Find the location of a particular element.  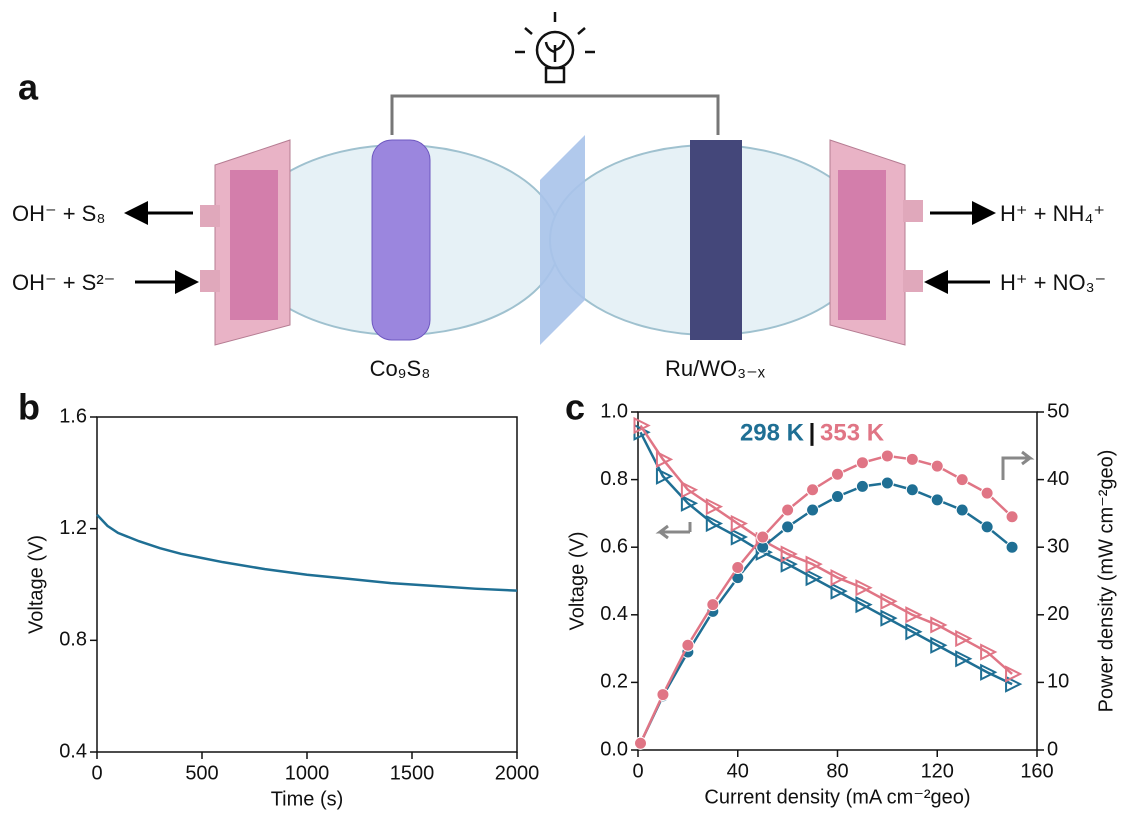

label: H⁺ + NO₃⁻ is located at coordinates (1053, 282).